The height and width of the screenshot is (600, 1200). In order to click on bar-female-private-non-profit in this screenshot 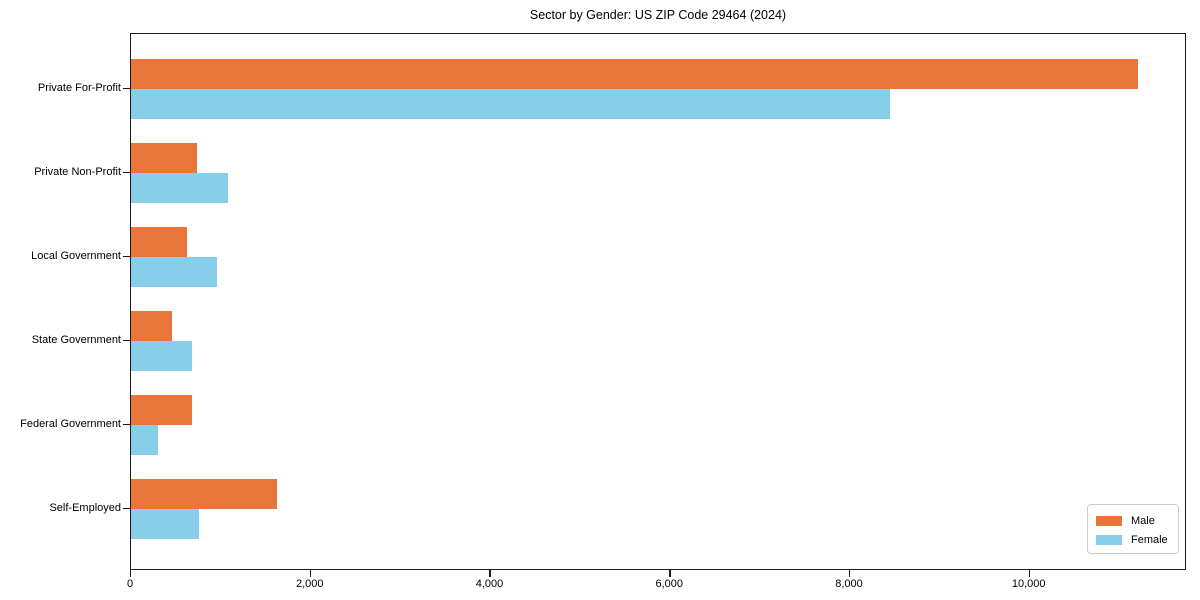, I will do `click(180, 188)`.